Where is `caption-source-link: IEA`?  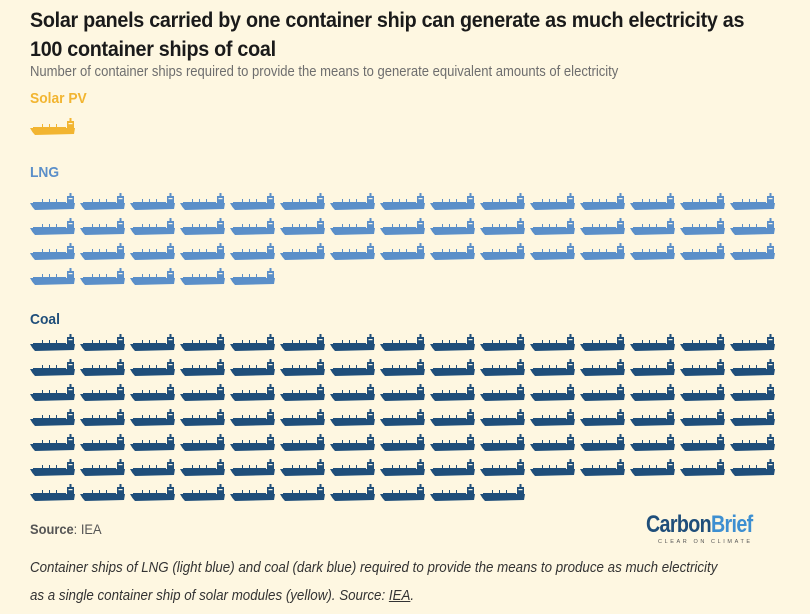
caption-source-link: IEA is located at coordinates (399, 596).